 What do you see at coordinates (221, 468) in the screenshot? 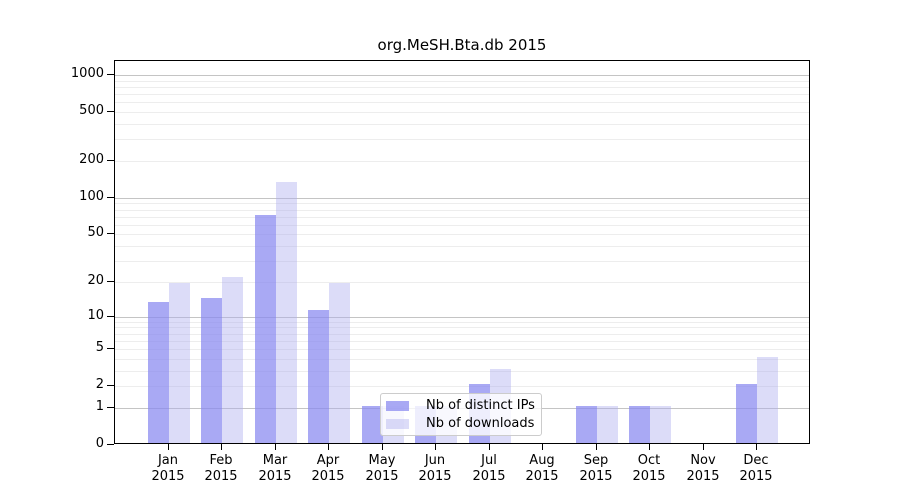
I see `x-tick-label: Feb 2015` at bounding box center [221, 468].